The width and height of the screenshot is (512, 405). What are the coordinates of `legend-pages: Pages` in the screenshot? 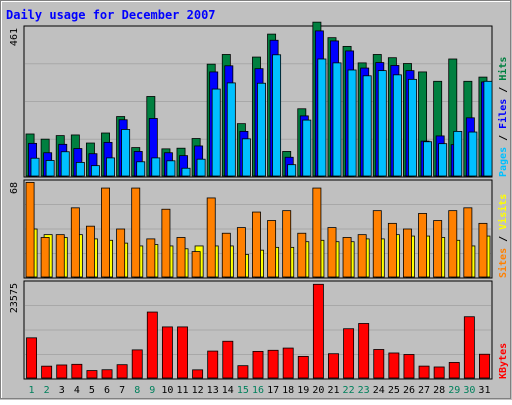 It's located at (503, 162).